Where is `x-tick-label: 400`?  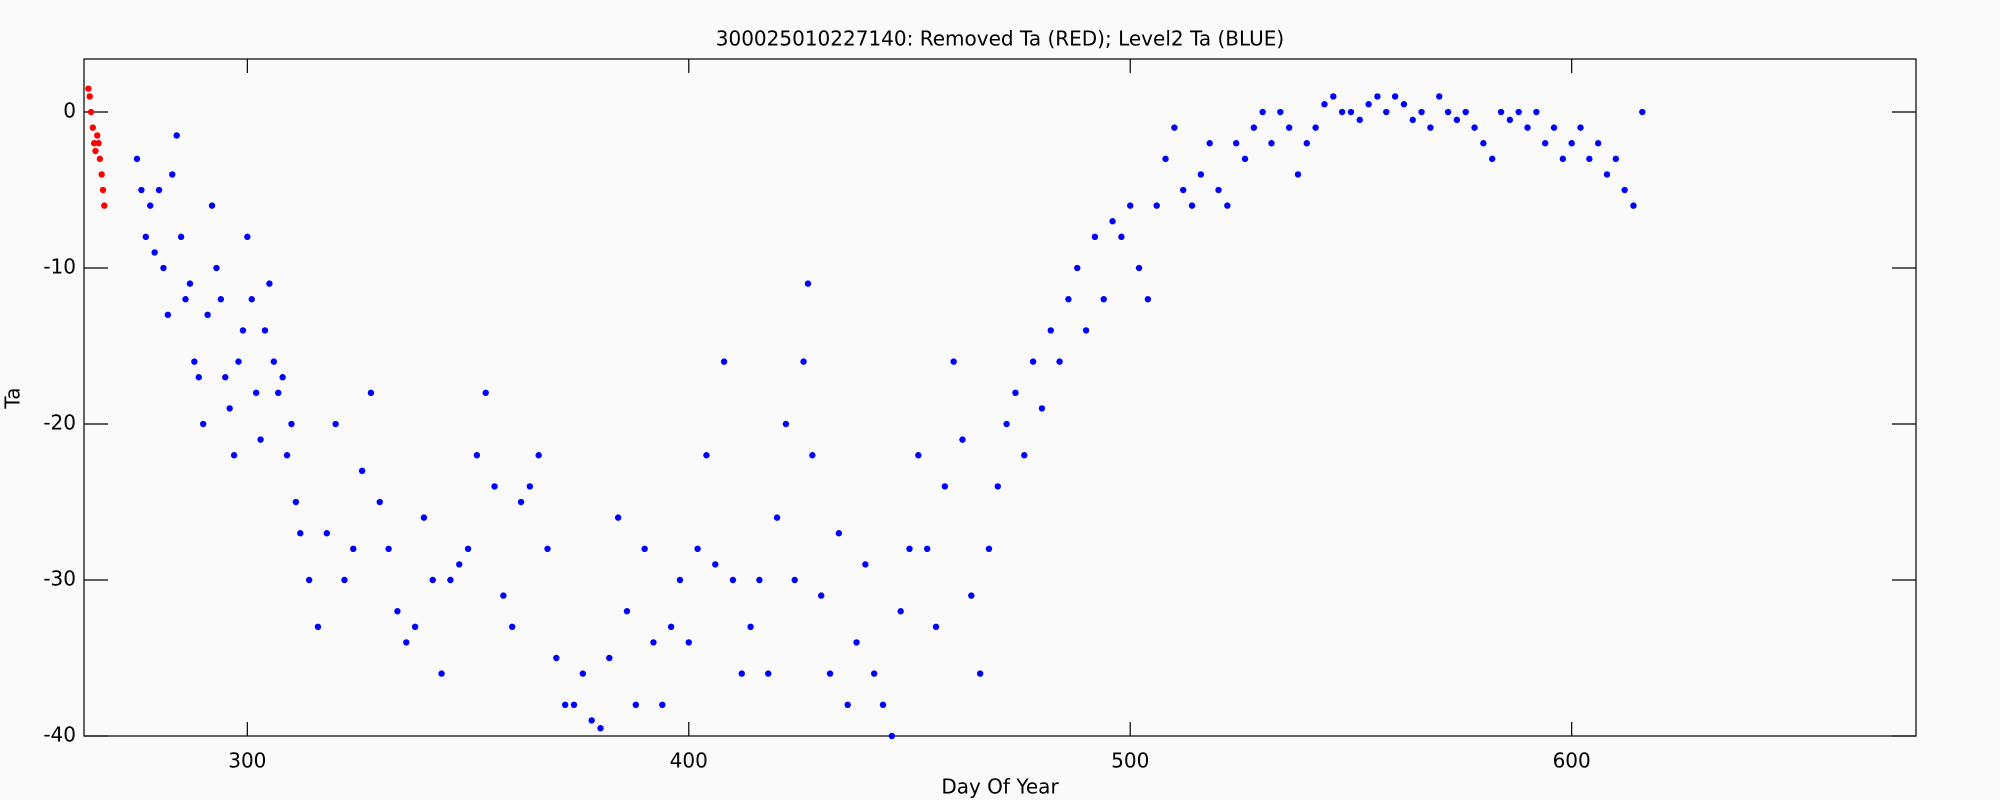
x-tick-label: 400 is located at coordinates (689, 761).